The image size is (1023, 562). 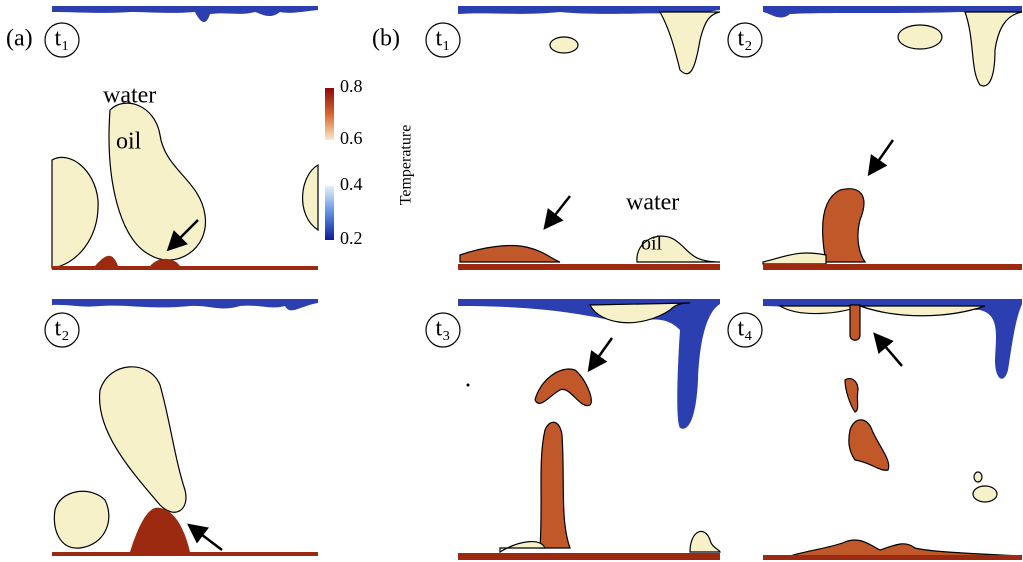 What do you see at coordinates (351, 138) in the screenshot?
I see `colorbar-tick: 0.6` at bounding box center [351, 138].